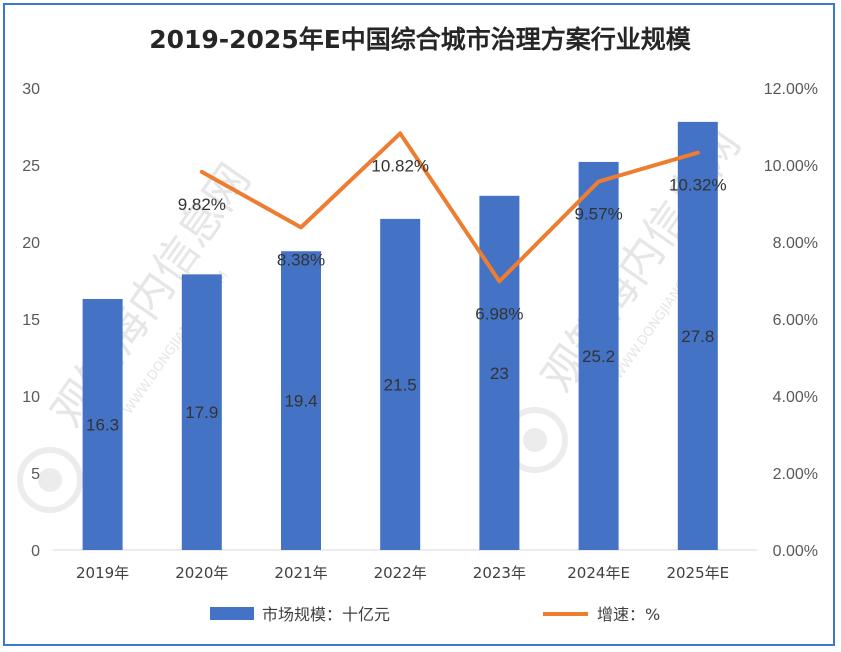 This screenshot has width=841, height=652. I want to click on legend-bar-swatch, so click(232, 613).